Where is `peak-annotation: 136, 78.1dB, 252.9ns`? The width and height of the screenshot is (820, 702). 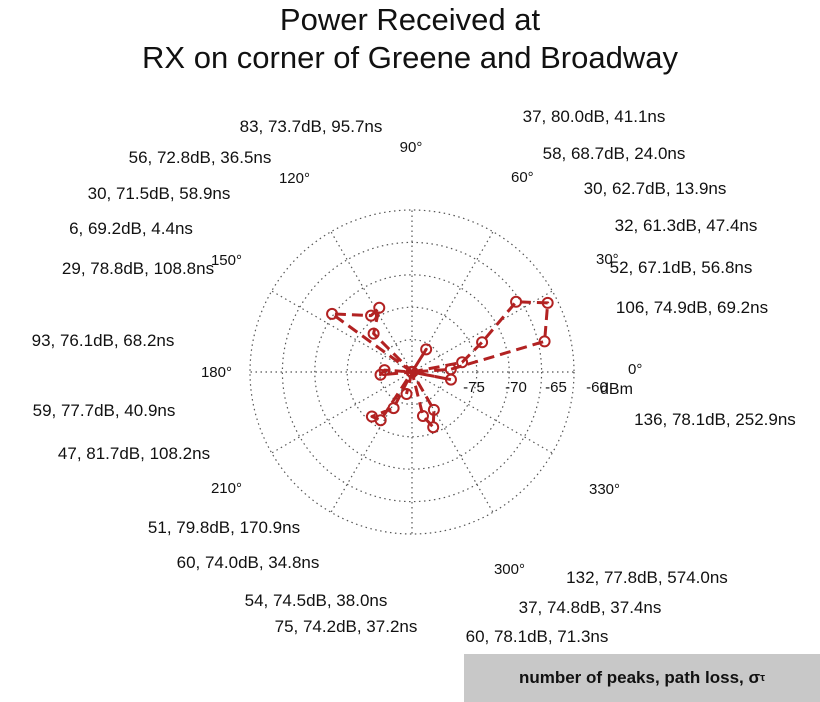
peak-annotation: 136, 78.1dB, 252.9ns is located at coordinates (715, 419).